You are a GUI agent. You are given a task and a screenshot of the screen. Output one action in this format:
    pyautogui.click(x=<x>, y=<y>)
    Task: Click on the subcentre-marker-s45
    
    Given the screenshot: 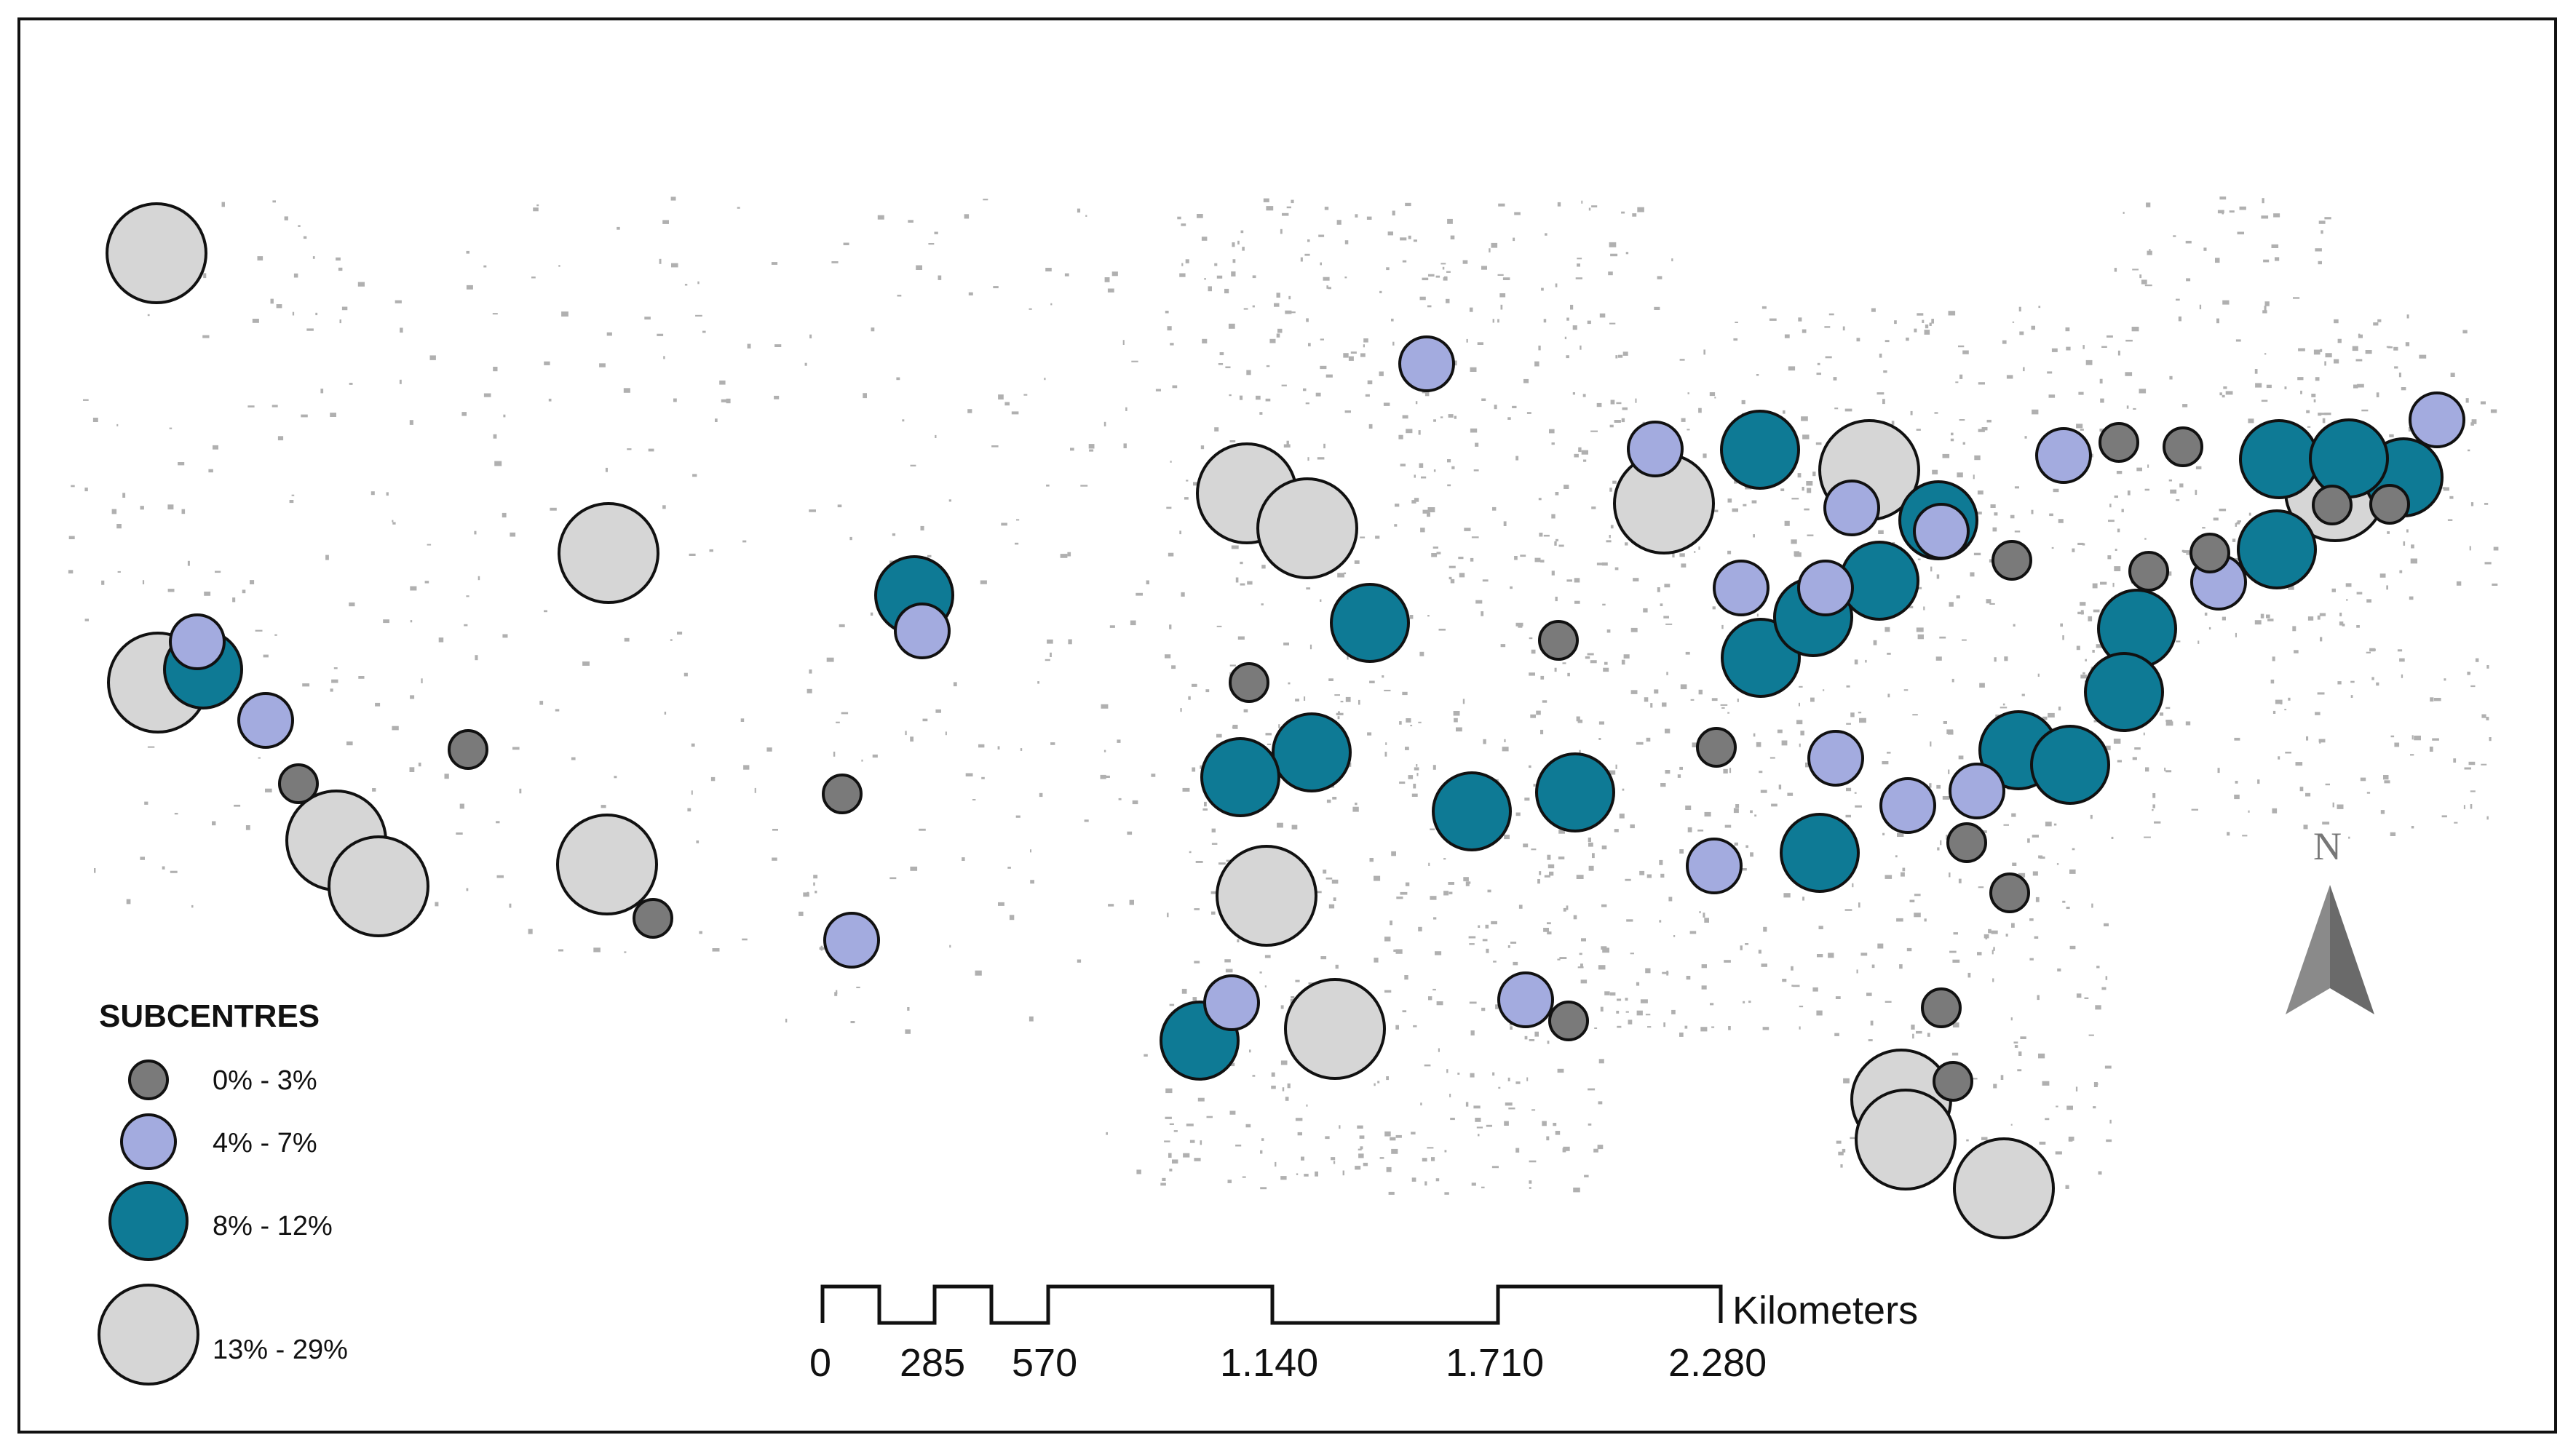 What is the action you would take?
    pyautogui.click(x=1825, y=588)
    